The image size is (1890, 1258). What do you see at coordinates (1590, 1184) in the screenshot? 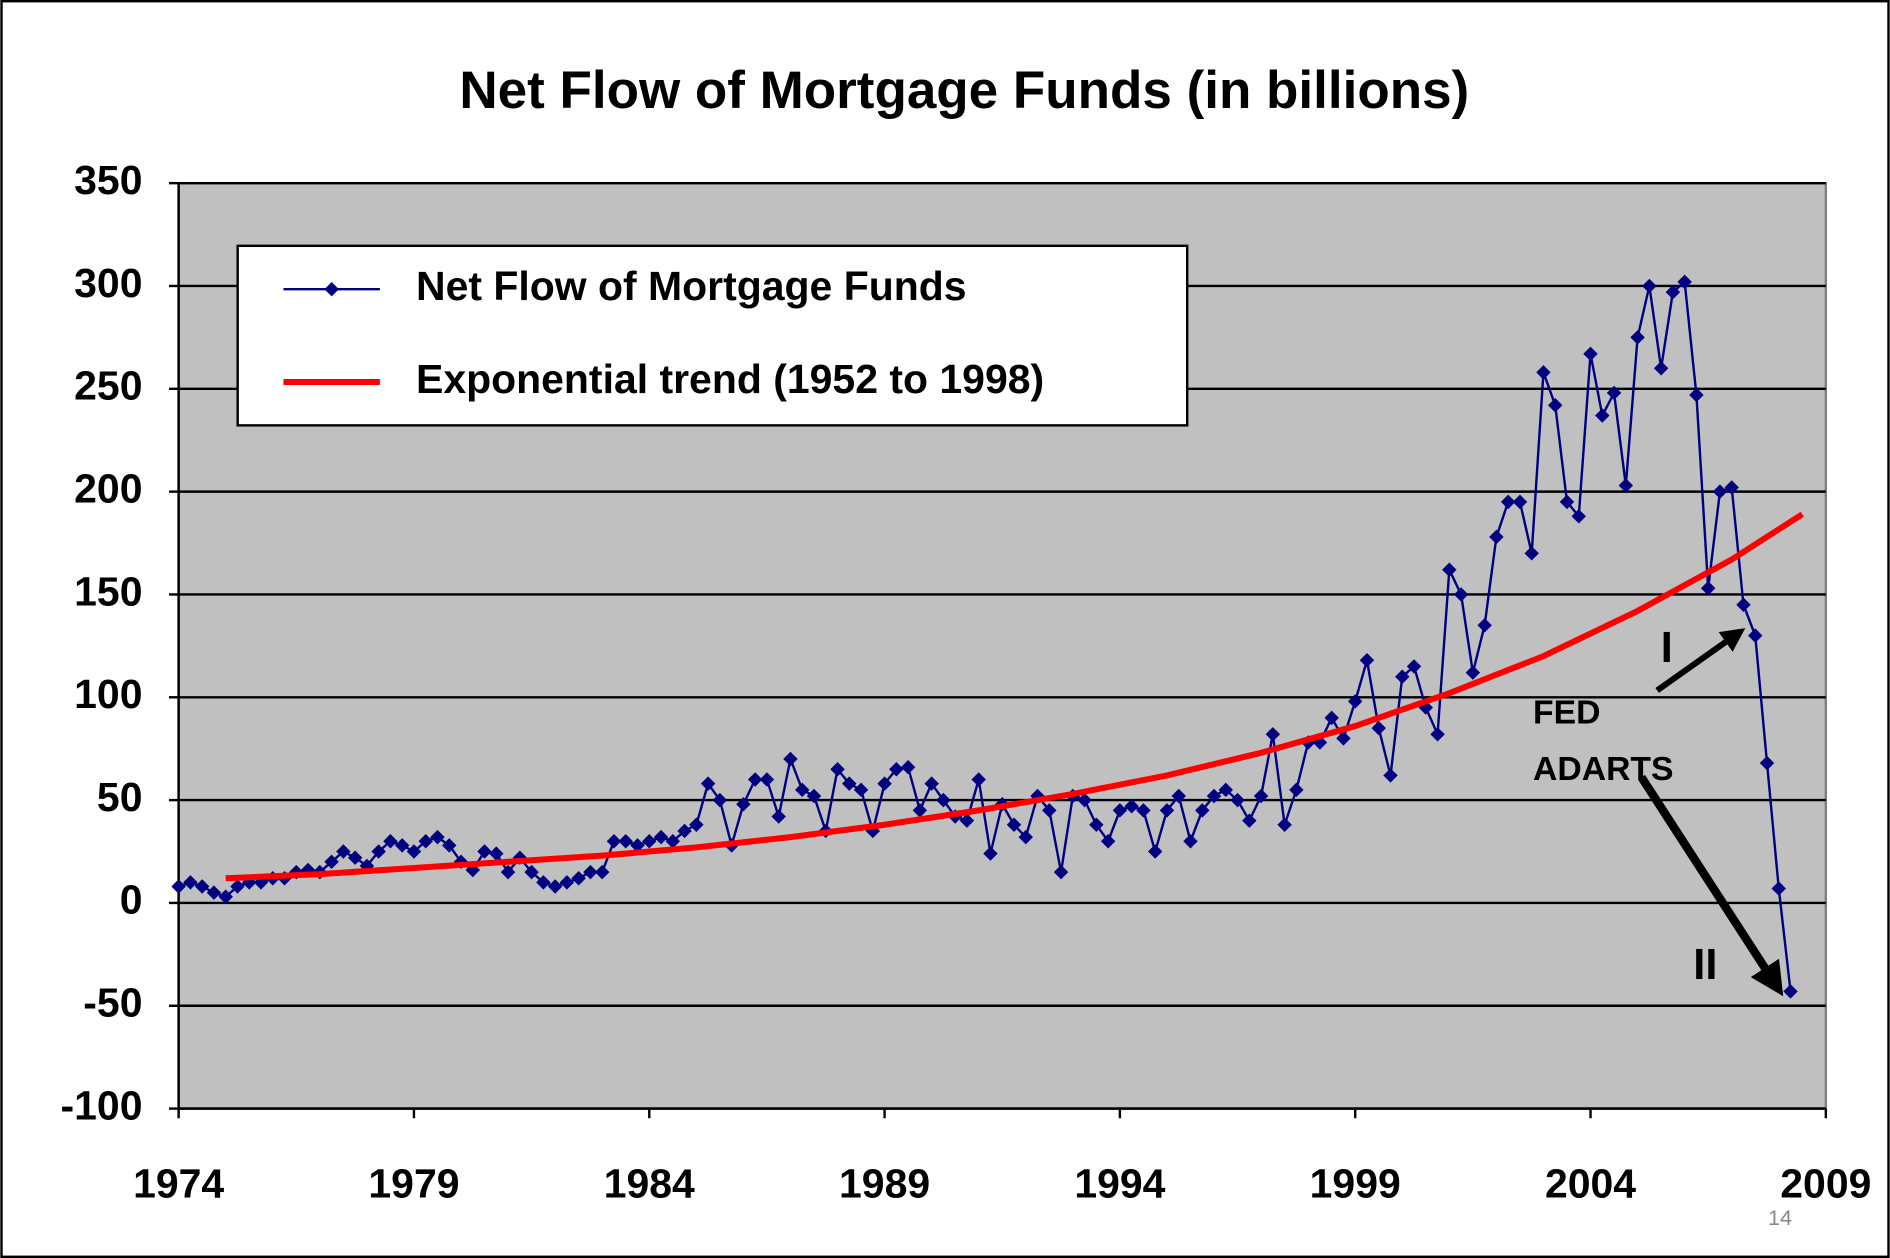
I see `x-tick-label: 2004` at bounding box center [1590, 1184].